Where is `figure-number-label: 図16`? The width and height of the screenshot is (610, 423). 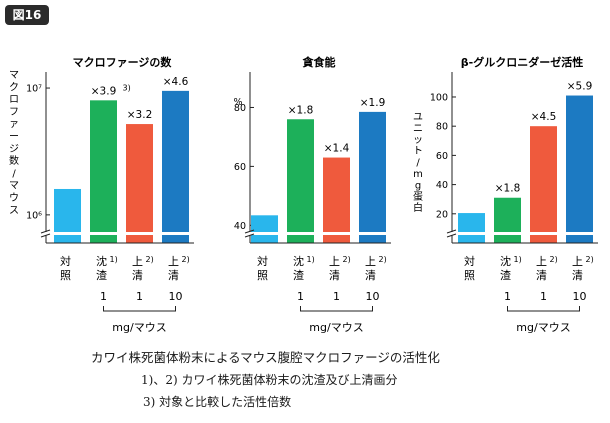
figure-number-label: 図16 is located at coordinates (27, 15).